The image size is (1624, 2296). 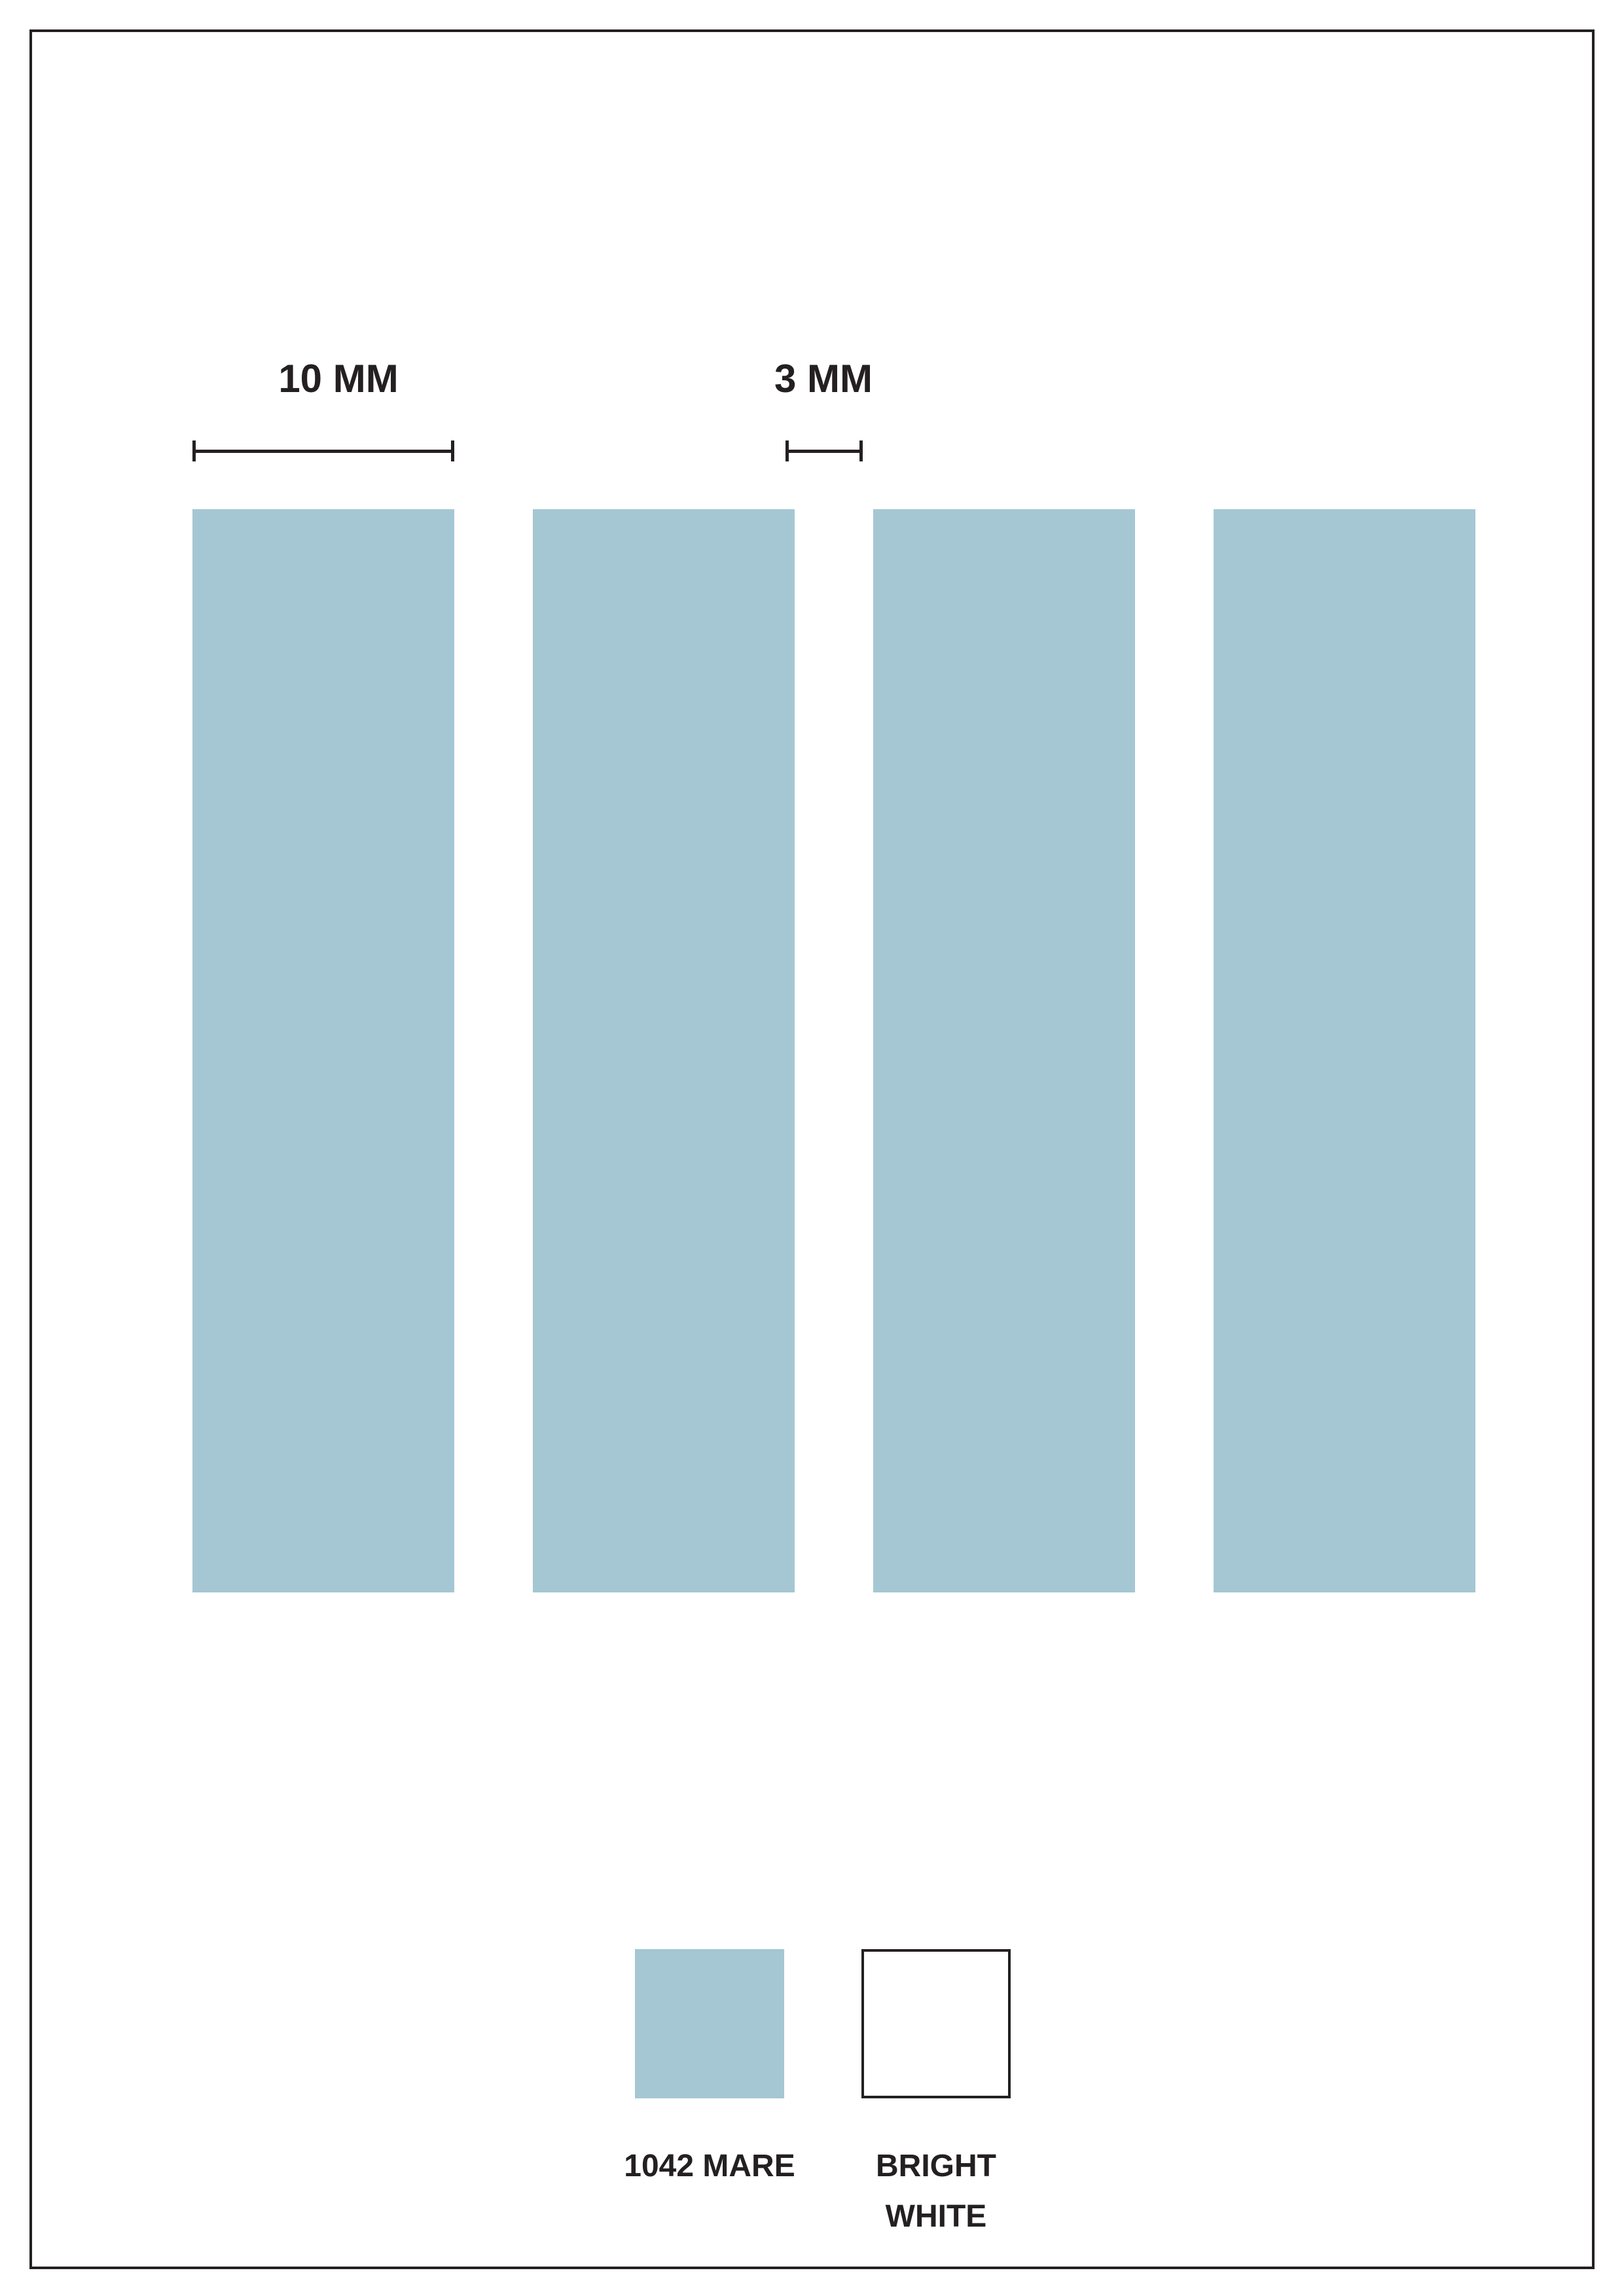 What do you see at coordinates (936, 2166) in the screenshot?
I see `legend-label-line: BRIGHT` at bounding box center [936, 2166].